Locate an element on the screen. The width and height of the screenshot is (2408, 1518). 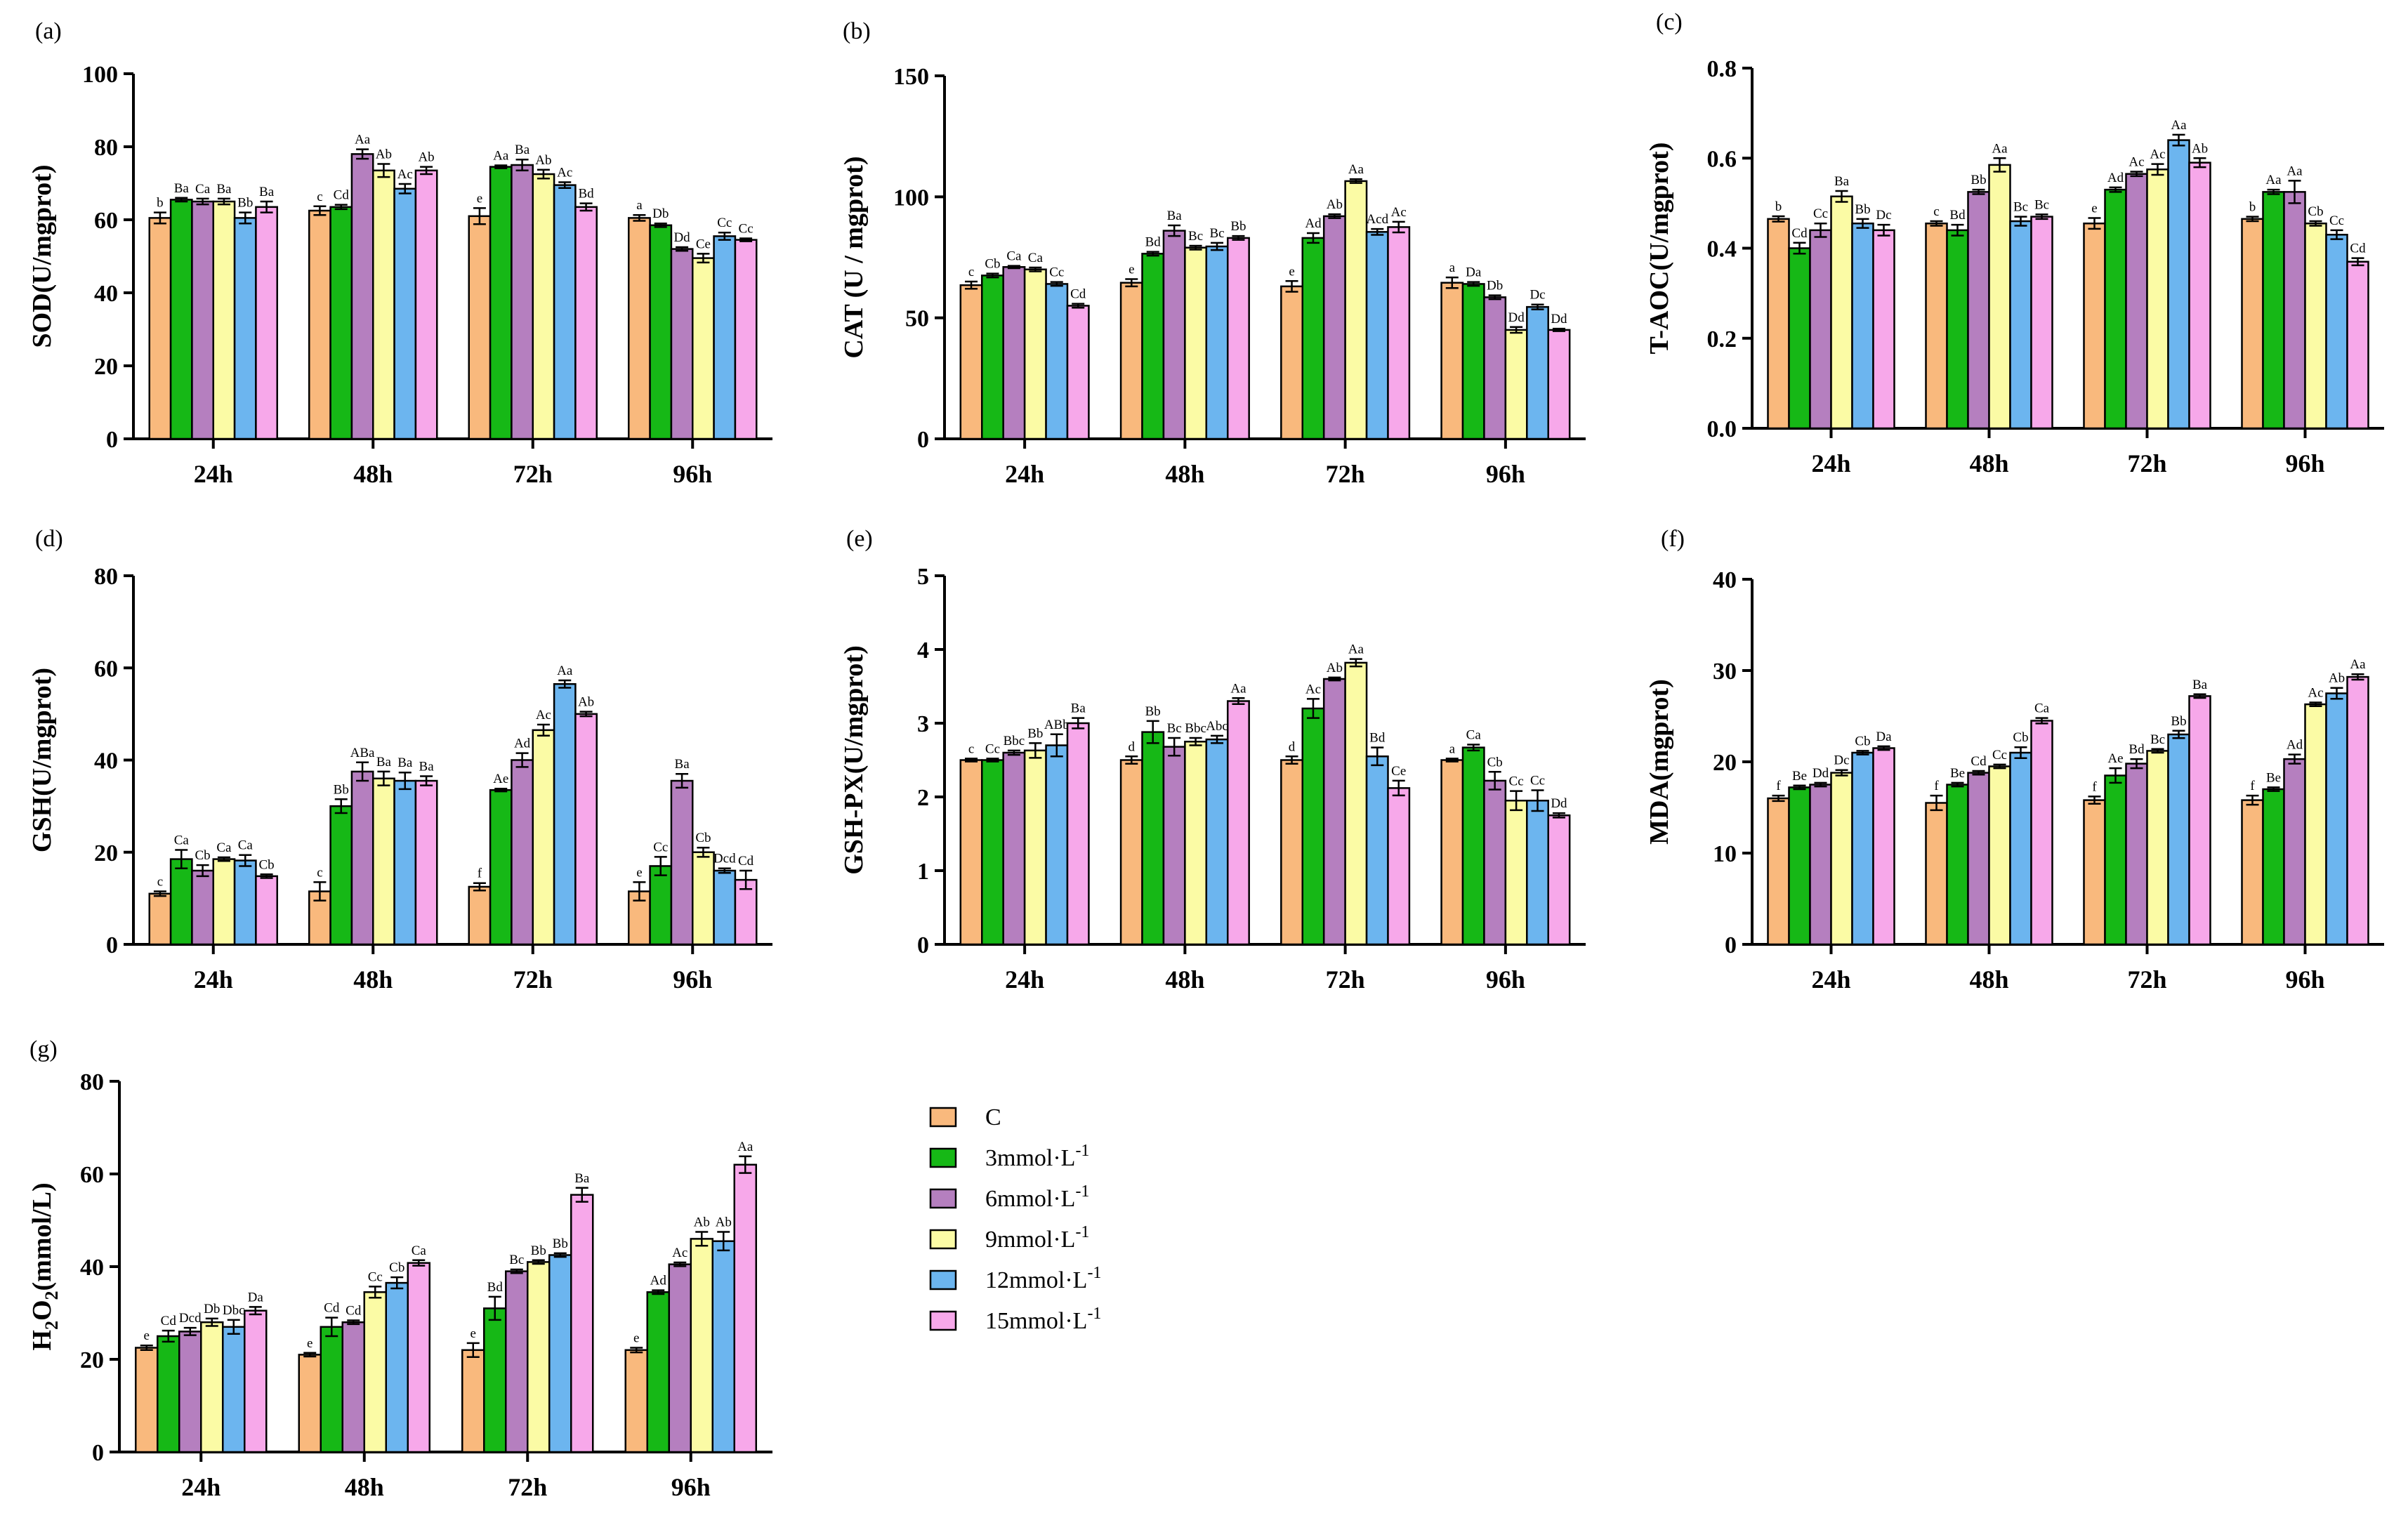
y-tick-label: 3 is located at coordinates (923, 724).